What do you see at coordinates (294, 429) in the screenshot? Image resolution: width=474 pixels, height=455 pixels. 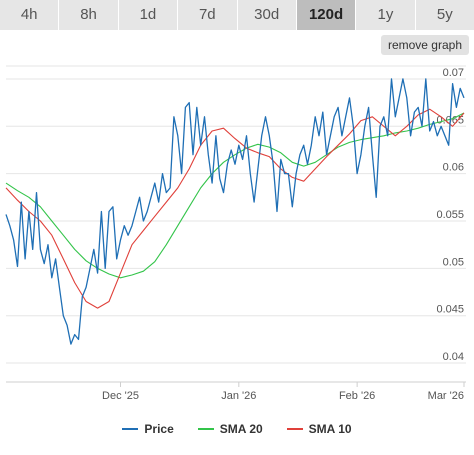 I see `legend-swatch-sma10` at bounding box center [294, 429].